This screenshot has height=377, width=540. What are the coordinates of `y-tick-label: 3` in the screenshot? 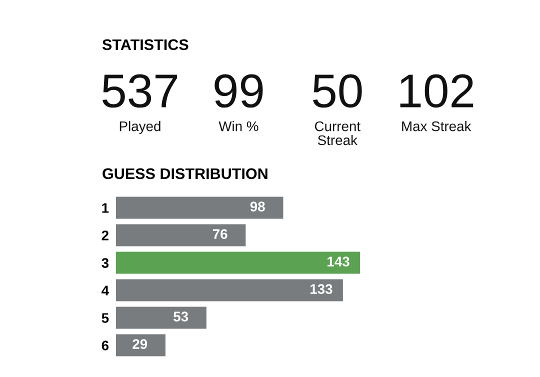 It's located at (105, 263).